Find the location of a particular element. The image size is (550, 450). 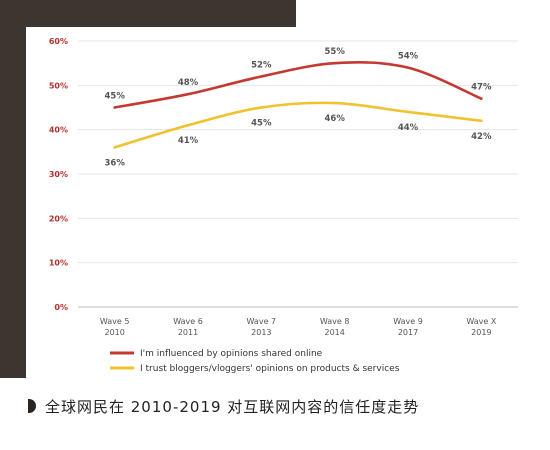

y-tick-label: 50% is located at coordinates (58, 85).